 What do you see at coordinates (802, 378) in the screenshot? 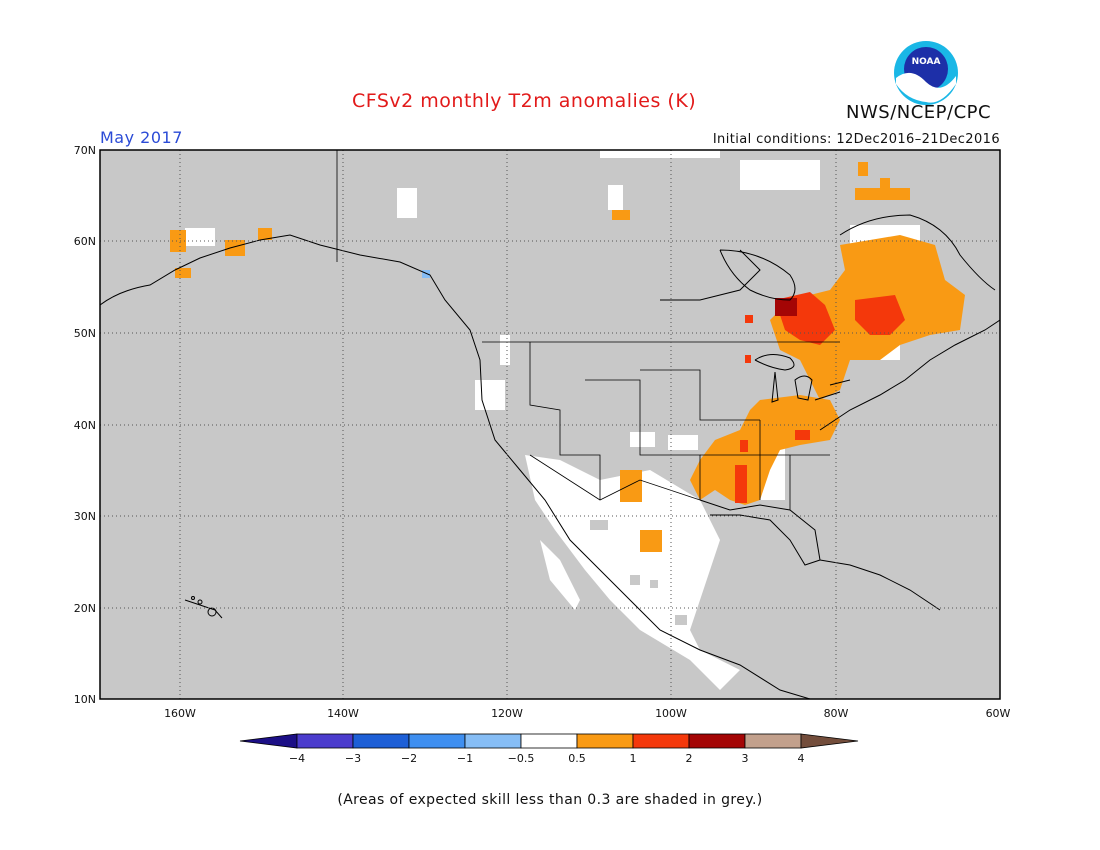
I see `great-lakes` at bounding box center [802, 378].